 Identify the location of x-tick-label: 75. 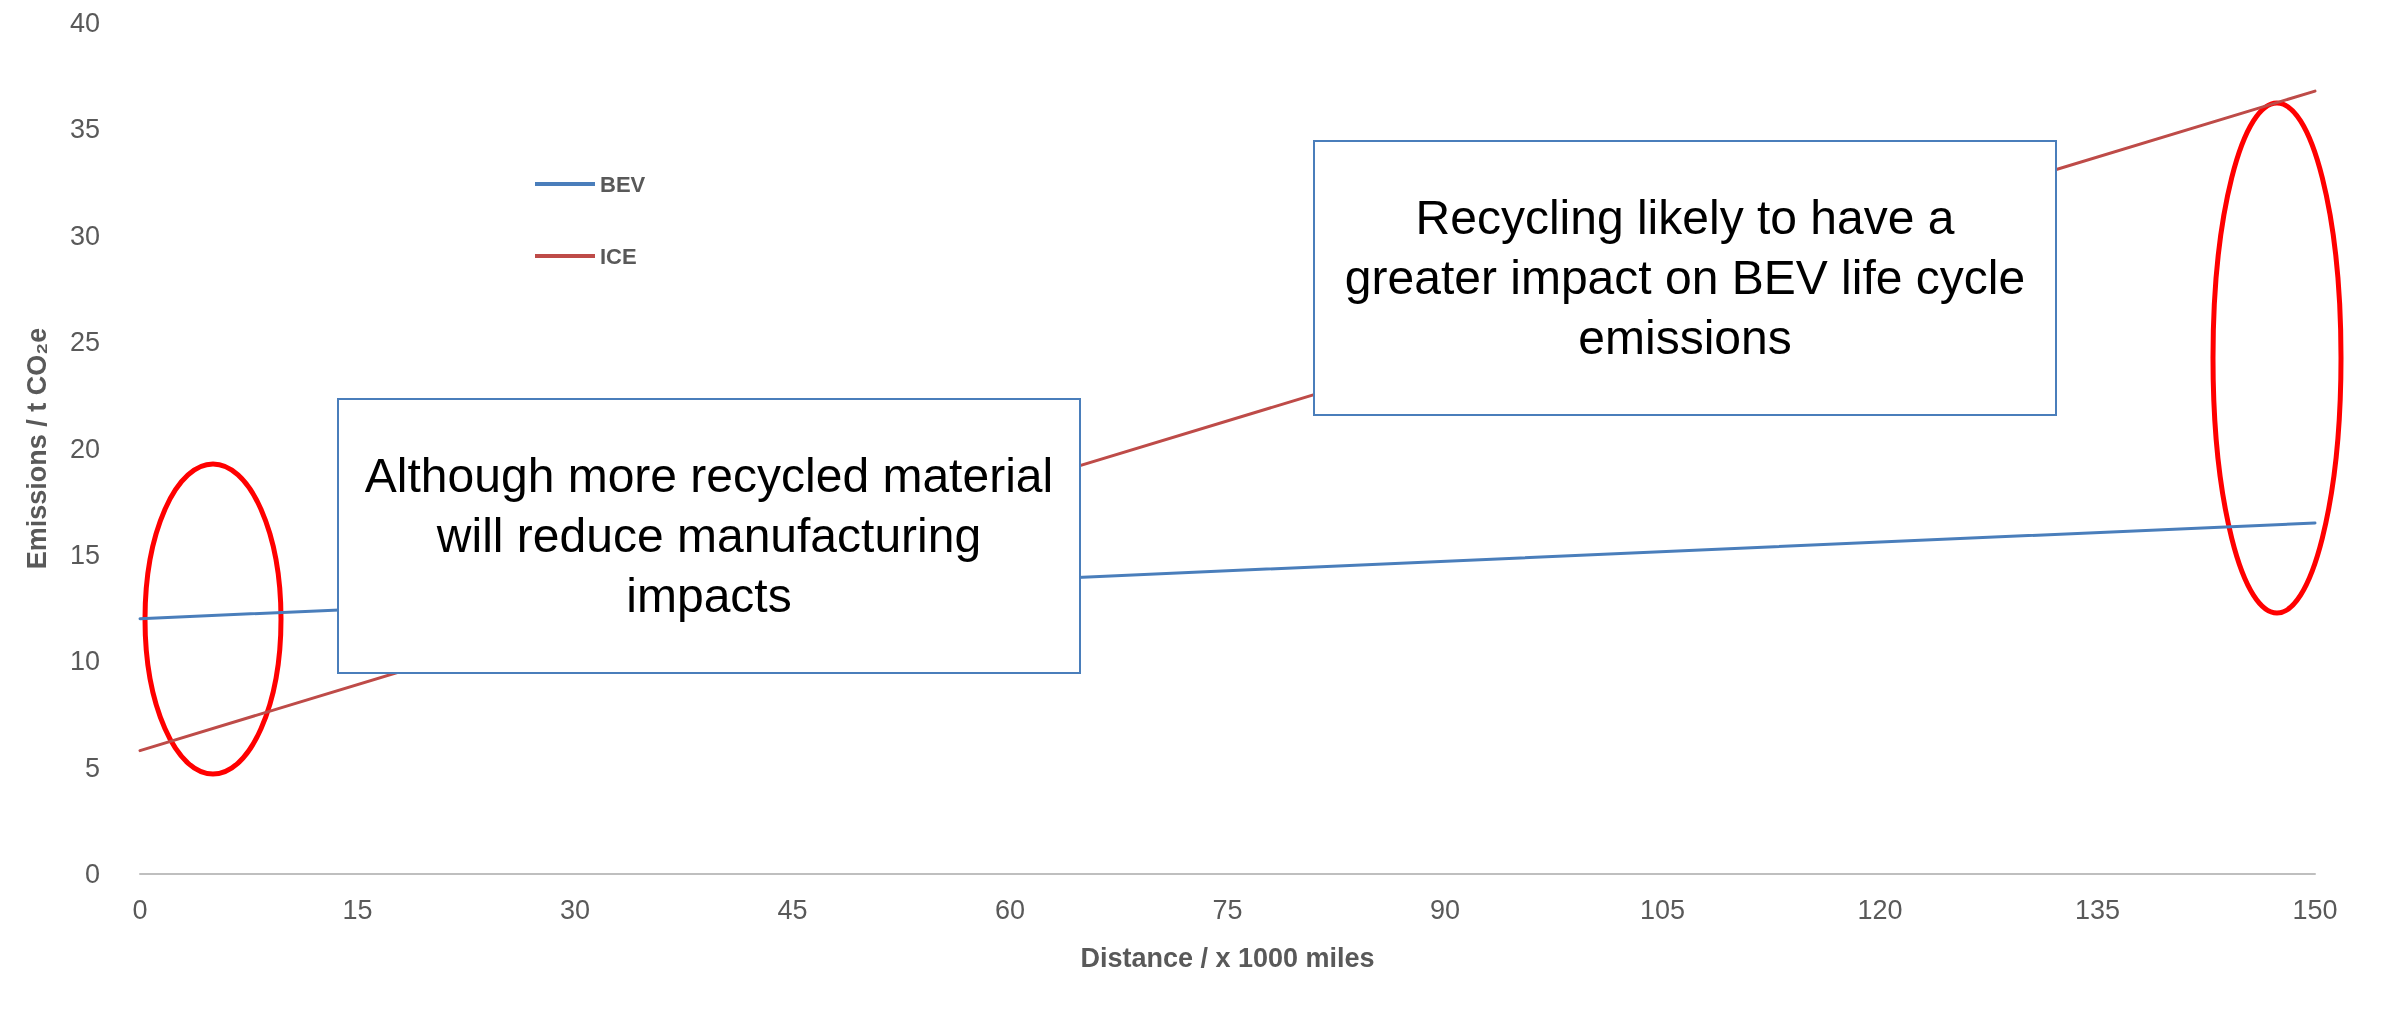
(1227, 909).